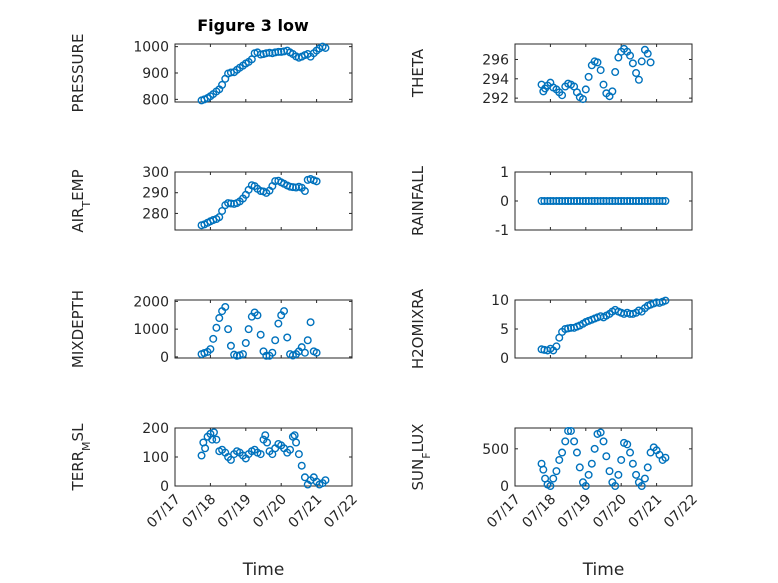 The image size is (778, 583). I want to click on subplot-h2omixra: 0 5 10 H2OMIXRA, so click(551, 328).